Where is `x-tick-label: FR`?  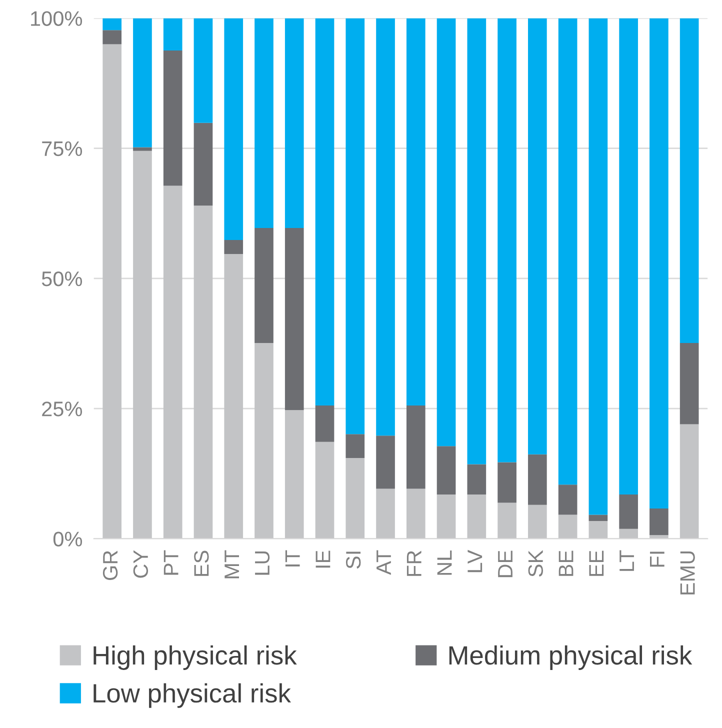
x-tick-label: FR is located at coordinates (414, 563).